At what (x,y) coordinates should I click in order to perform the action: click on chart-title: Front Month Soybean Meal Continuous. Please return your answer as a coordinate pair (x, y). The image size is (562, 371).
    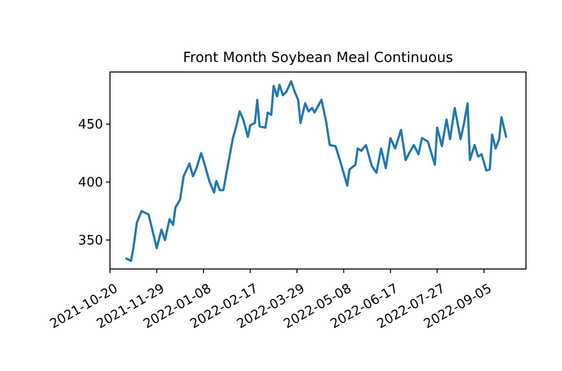
    Looking at the image, I should click on (318, 58).